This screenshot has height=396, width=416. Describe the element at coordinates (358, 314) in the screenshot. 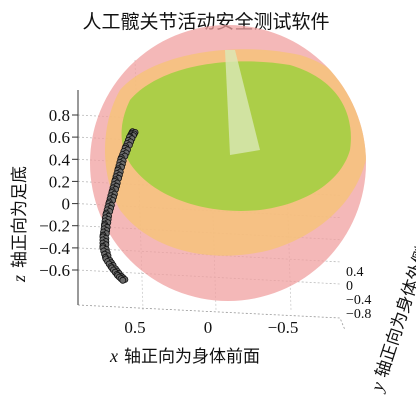

I see `y-tick-label: −0.8` at that location.